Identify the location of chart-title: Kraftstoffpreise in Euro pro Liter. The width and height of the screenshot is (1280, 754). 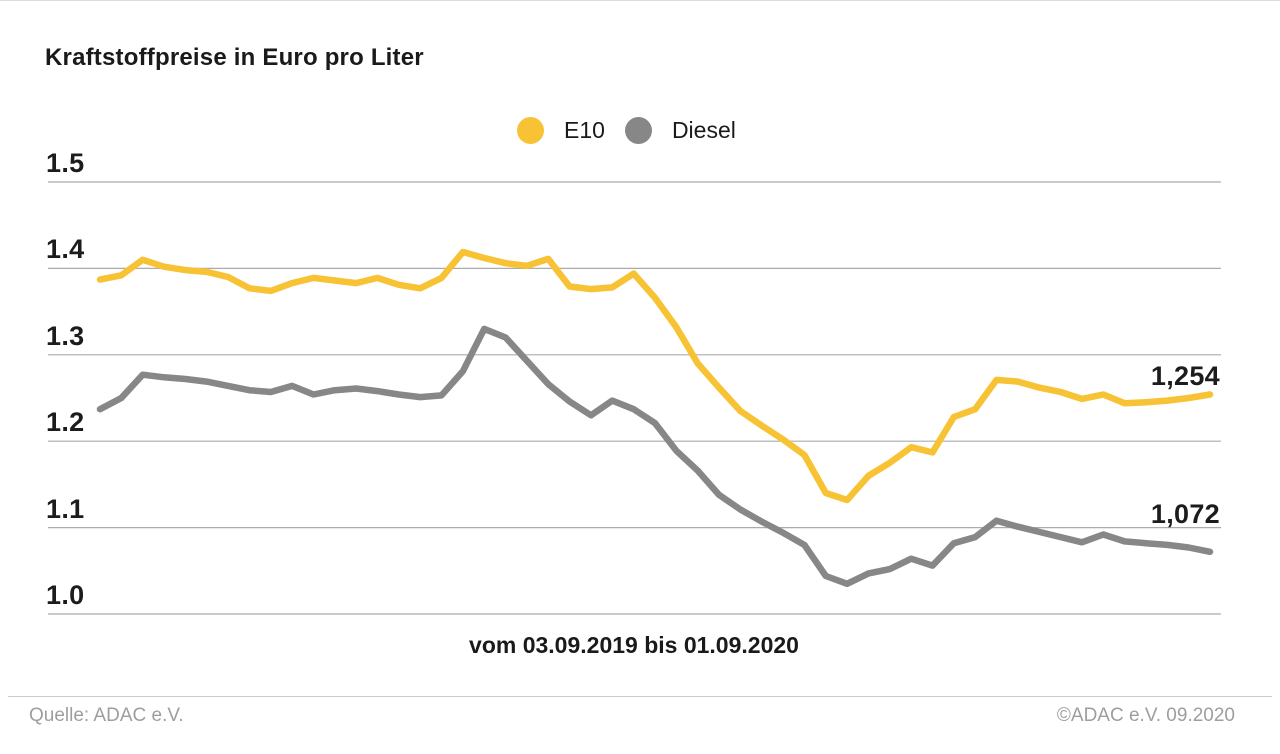
(234, 57).